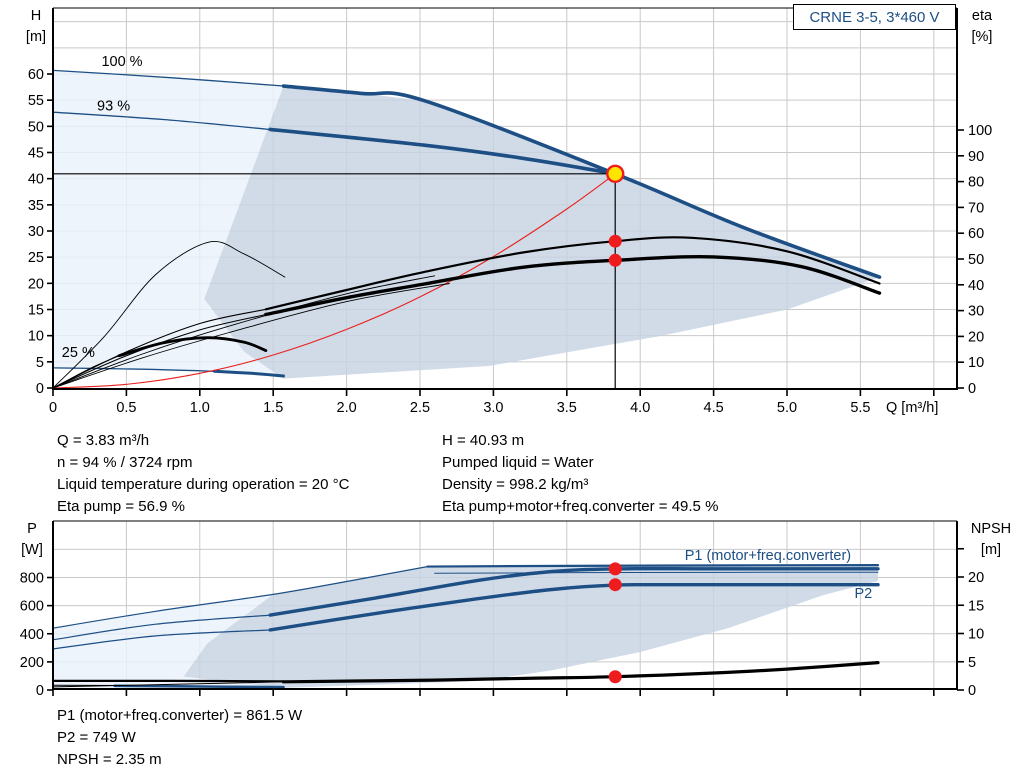 Image resolution: width=1024 pixels, height=781 pixels. What do you see at coordinates (573, 286) in the screenshot?
I see `eta-total-curve` at bounding box center [573, 286].